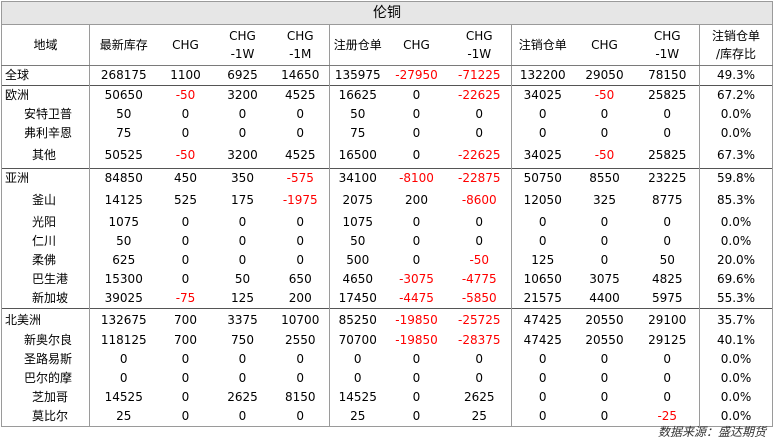 This screenshot has width=776, height=441. I want to click on table-cell: 525, so click(185, 200).